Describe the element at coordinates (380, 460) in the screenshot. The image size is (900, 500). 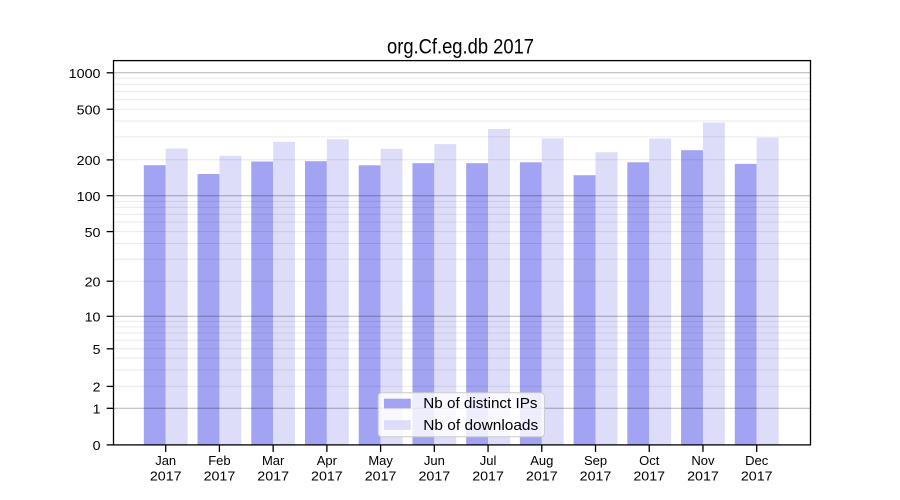
I see `svg-text: May` at that location.